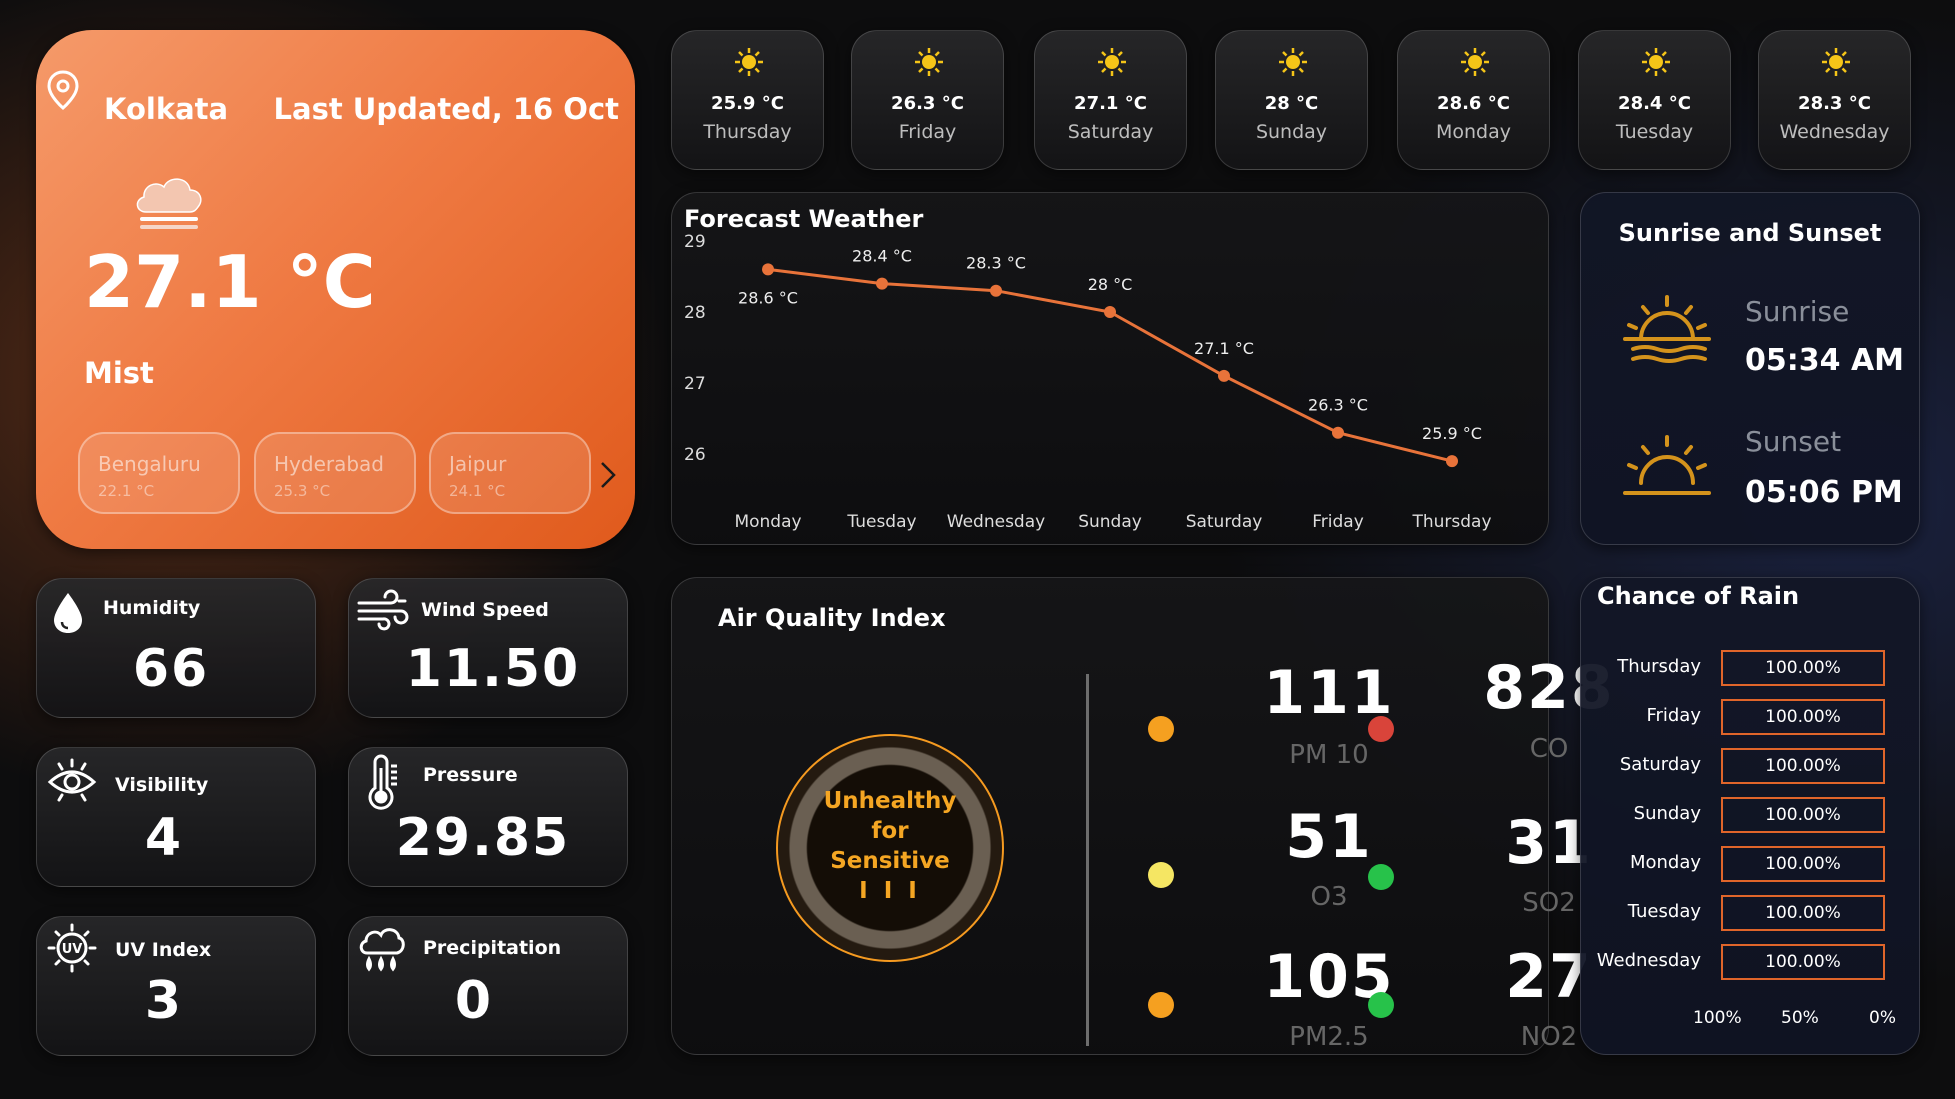 The height and width of the screenshot is (1099, 1955). I want to click on y-tick-label: 26, so click(695, 455).